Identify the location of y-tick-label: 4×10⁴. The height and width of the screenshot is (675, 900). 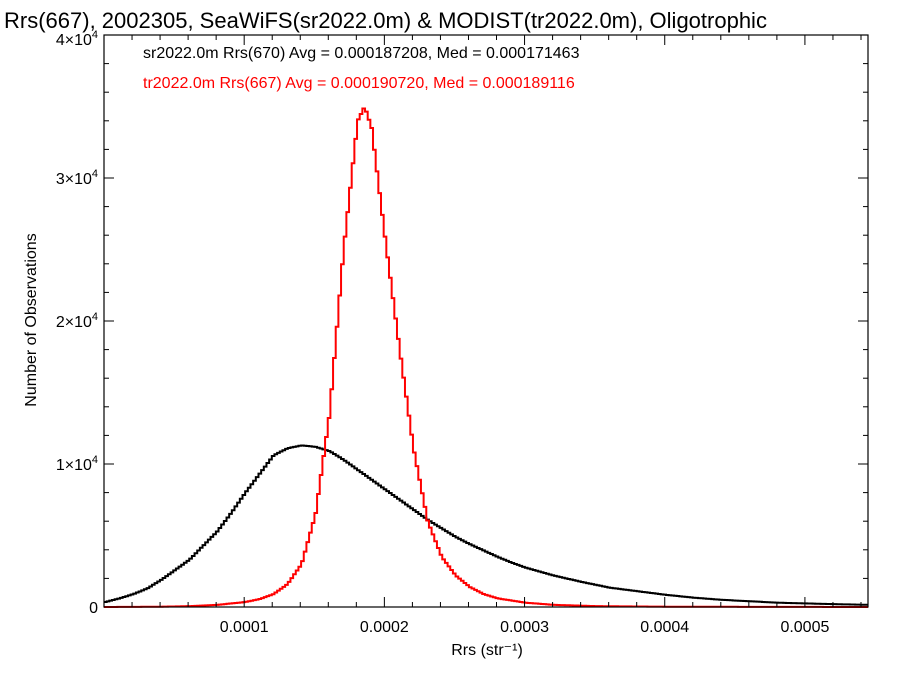
(77, 39).